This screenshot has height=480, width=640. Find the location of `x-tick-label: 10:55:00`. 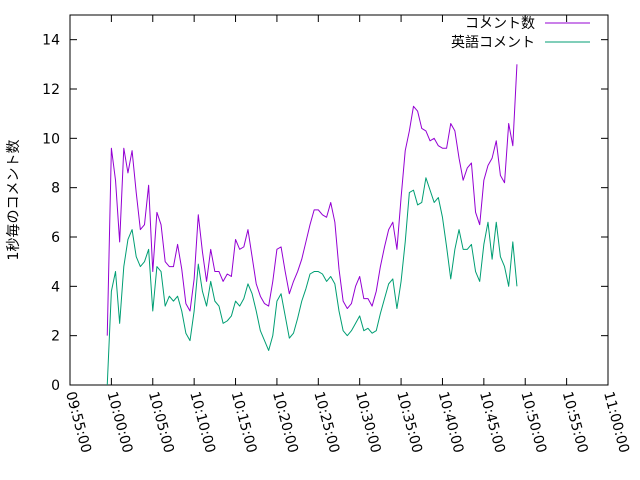

x-tick-label: 10:55:00 is located at coordinates (575, 422).